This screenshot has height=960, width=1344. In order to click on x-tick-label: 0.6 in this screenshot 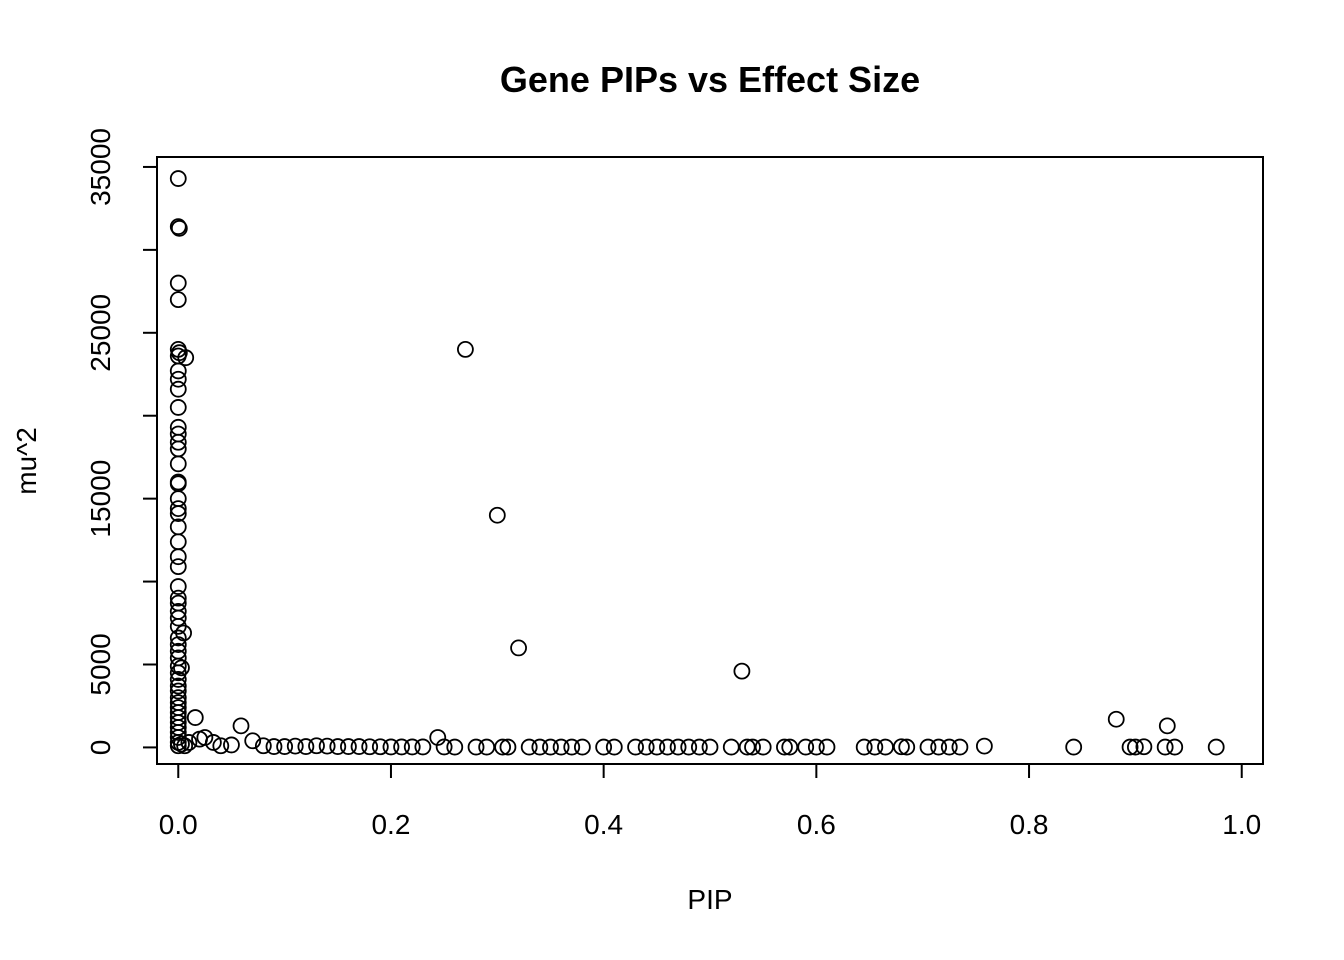, I will do `click(816, 824)`.